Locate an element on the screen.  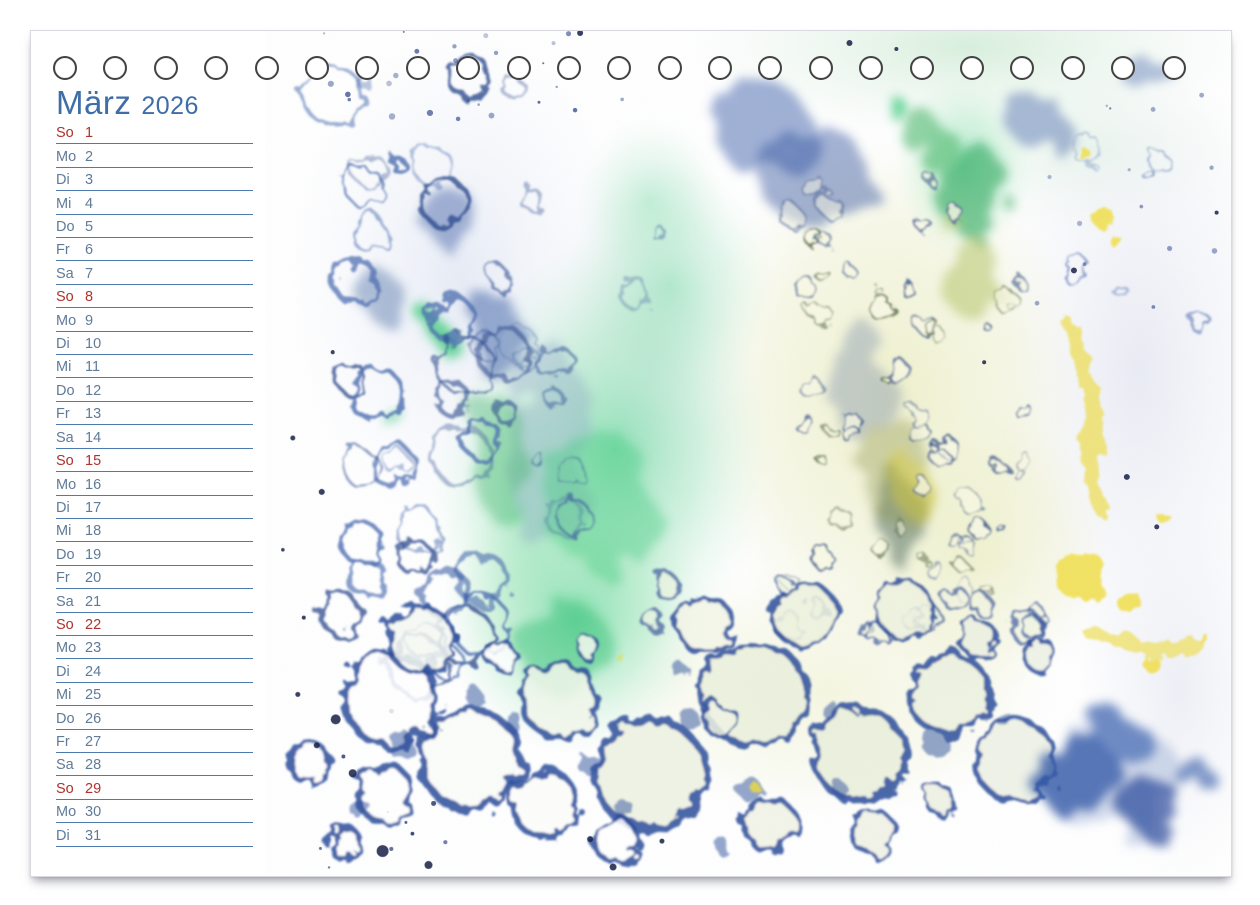
day-number: 18 is located at coordinates (93, 531).